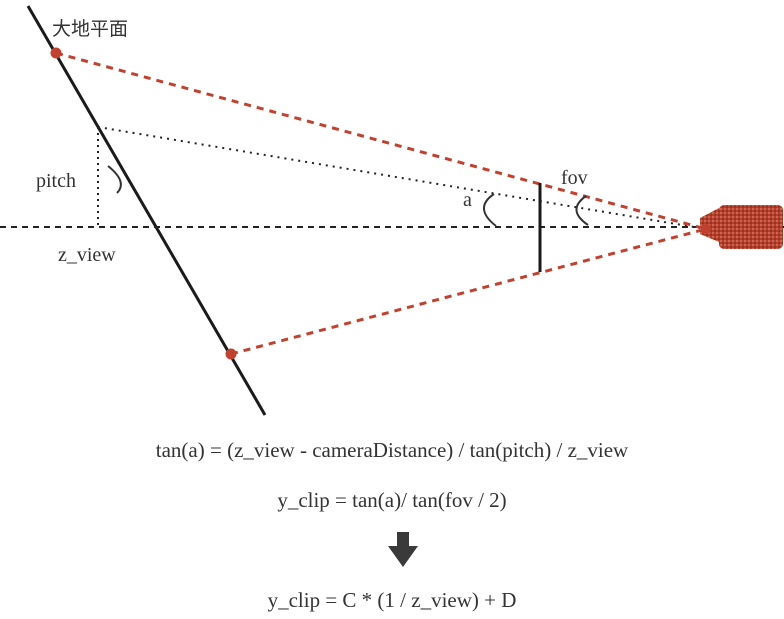  Describe the element at coordinates (87, 255) in the screenshot. I see `z-view-label: z_view` at that location.